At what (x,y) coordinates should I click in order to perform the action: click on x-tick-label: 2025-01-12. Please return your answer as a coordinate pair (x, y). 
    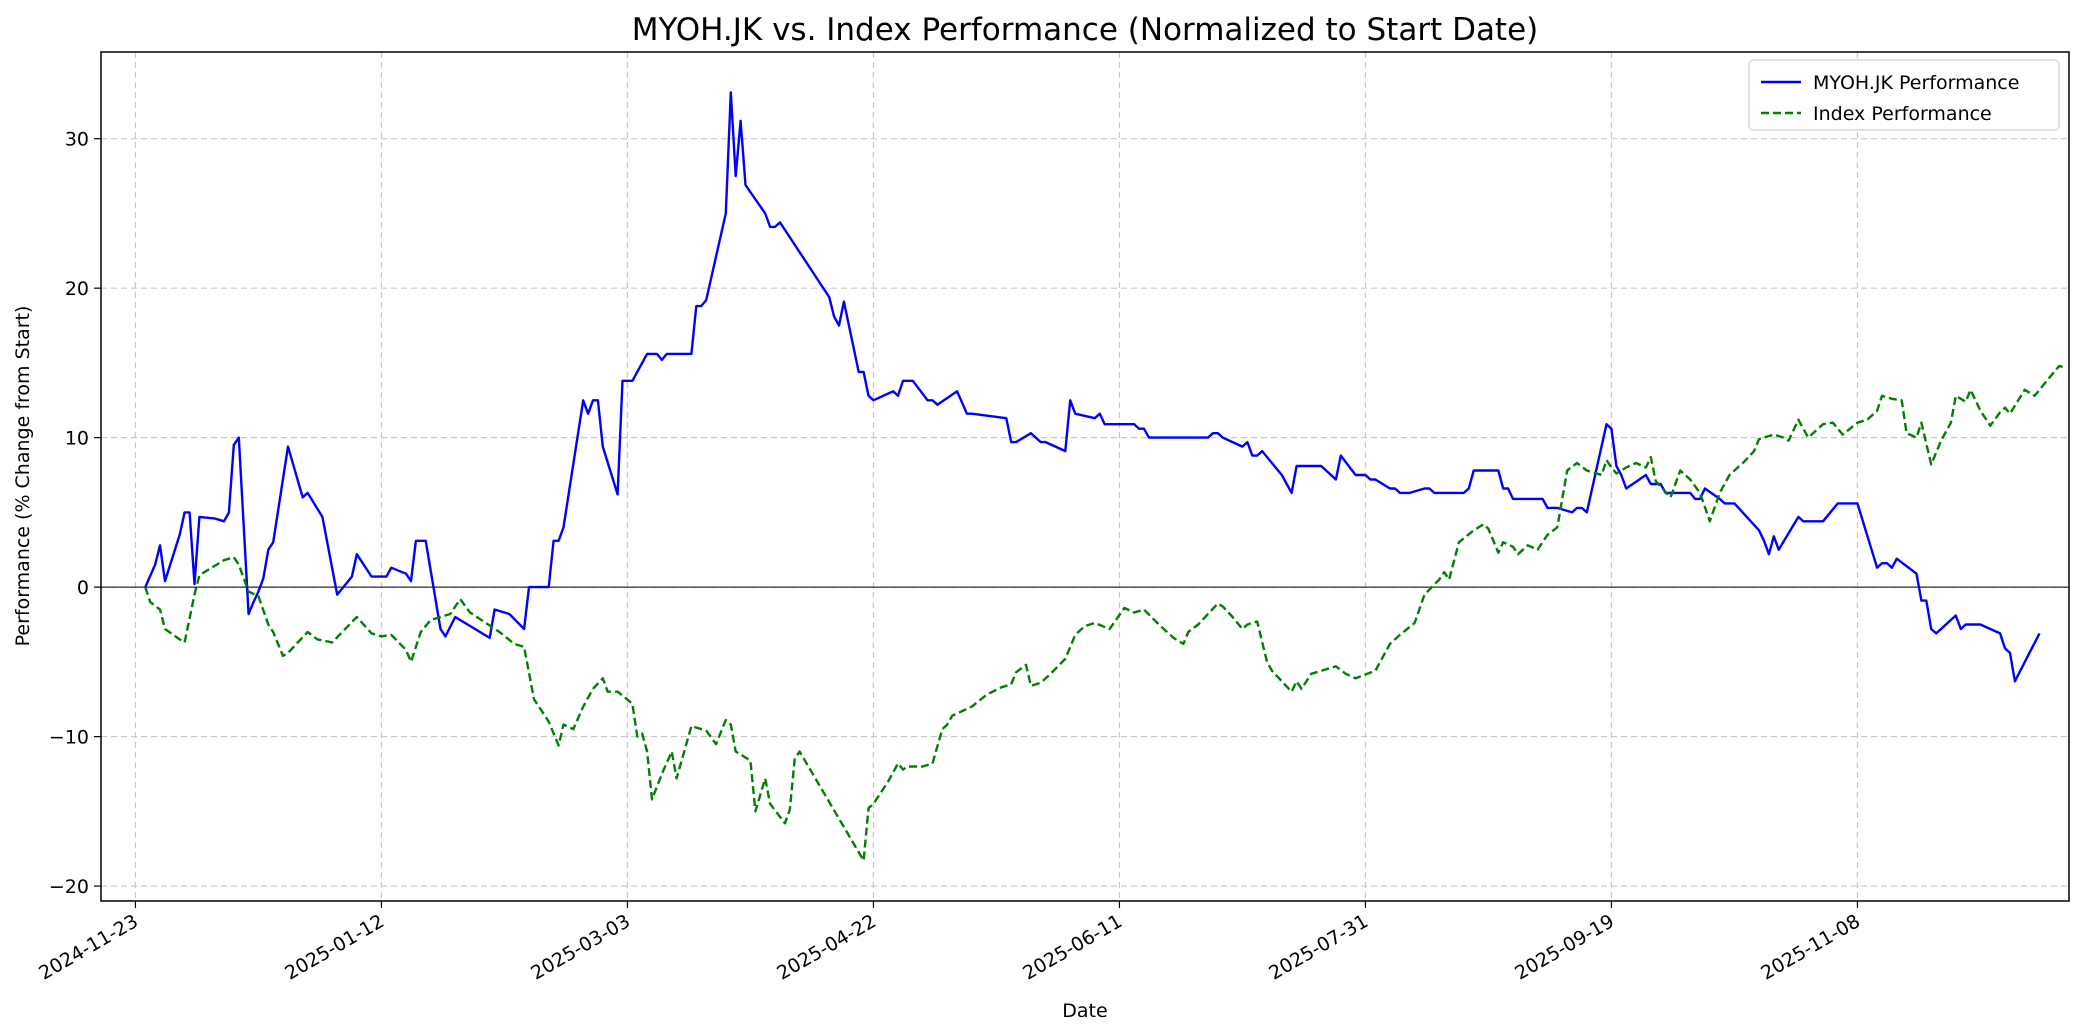
    Looking at the image, I should click on (334, 947).